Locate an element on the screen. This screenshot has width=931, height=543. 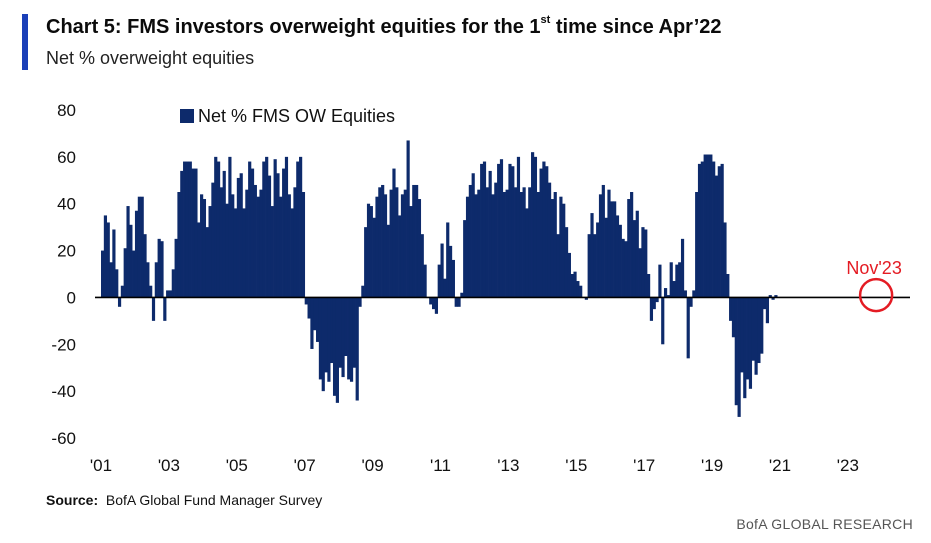
x-tick-label: '19 is located at coordinates (712, 465).